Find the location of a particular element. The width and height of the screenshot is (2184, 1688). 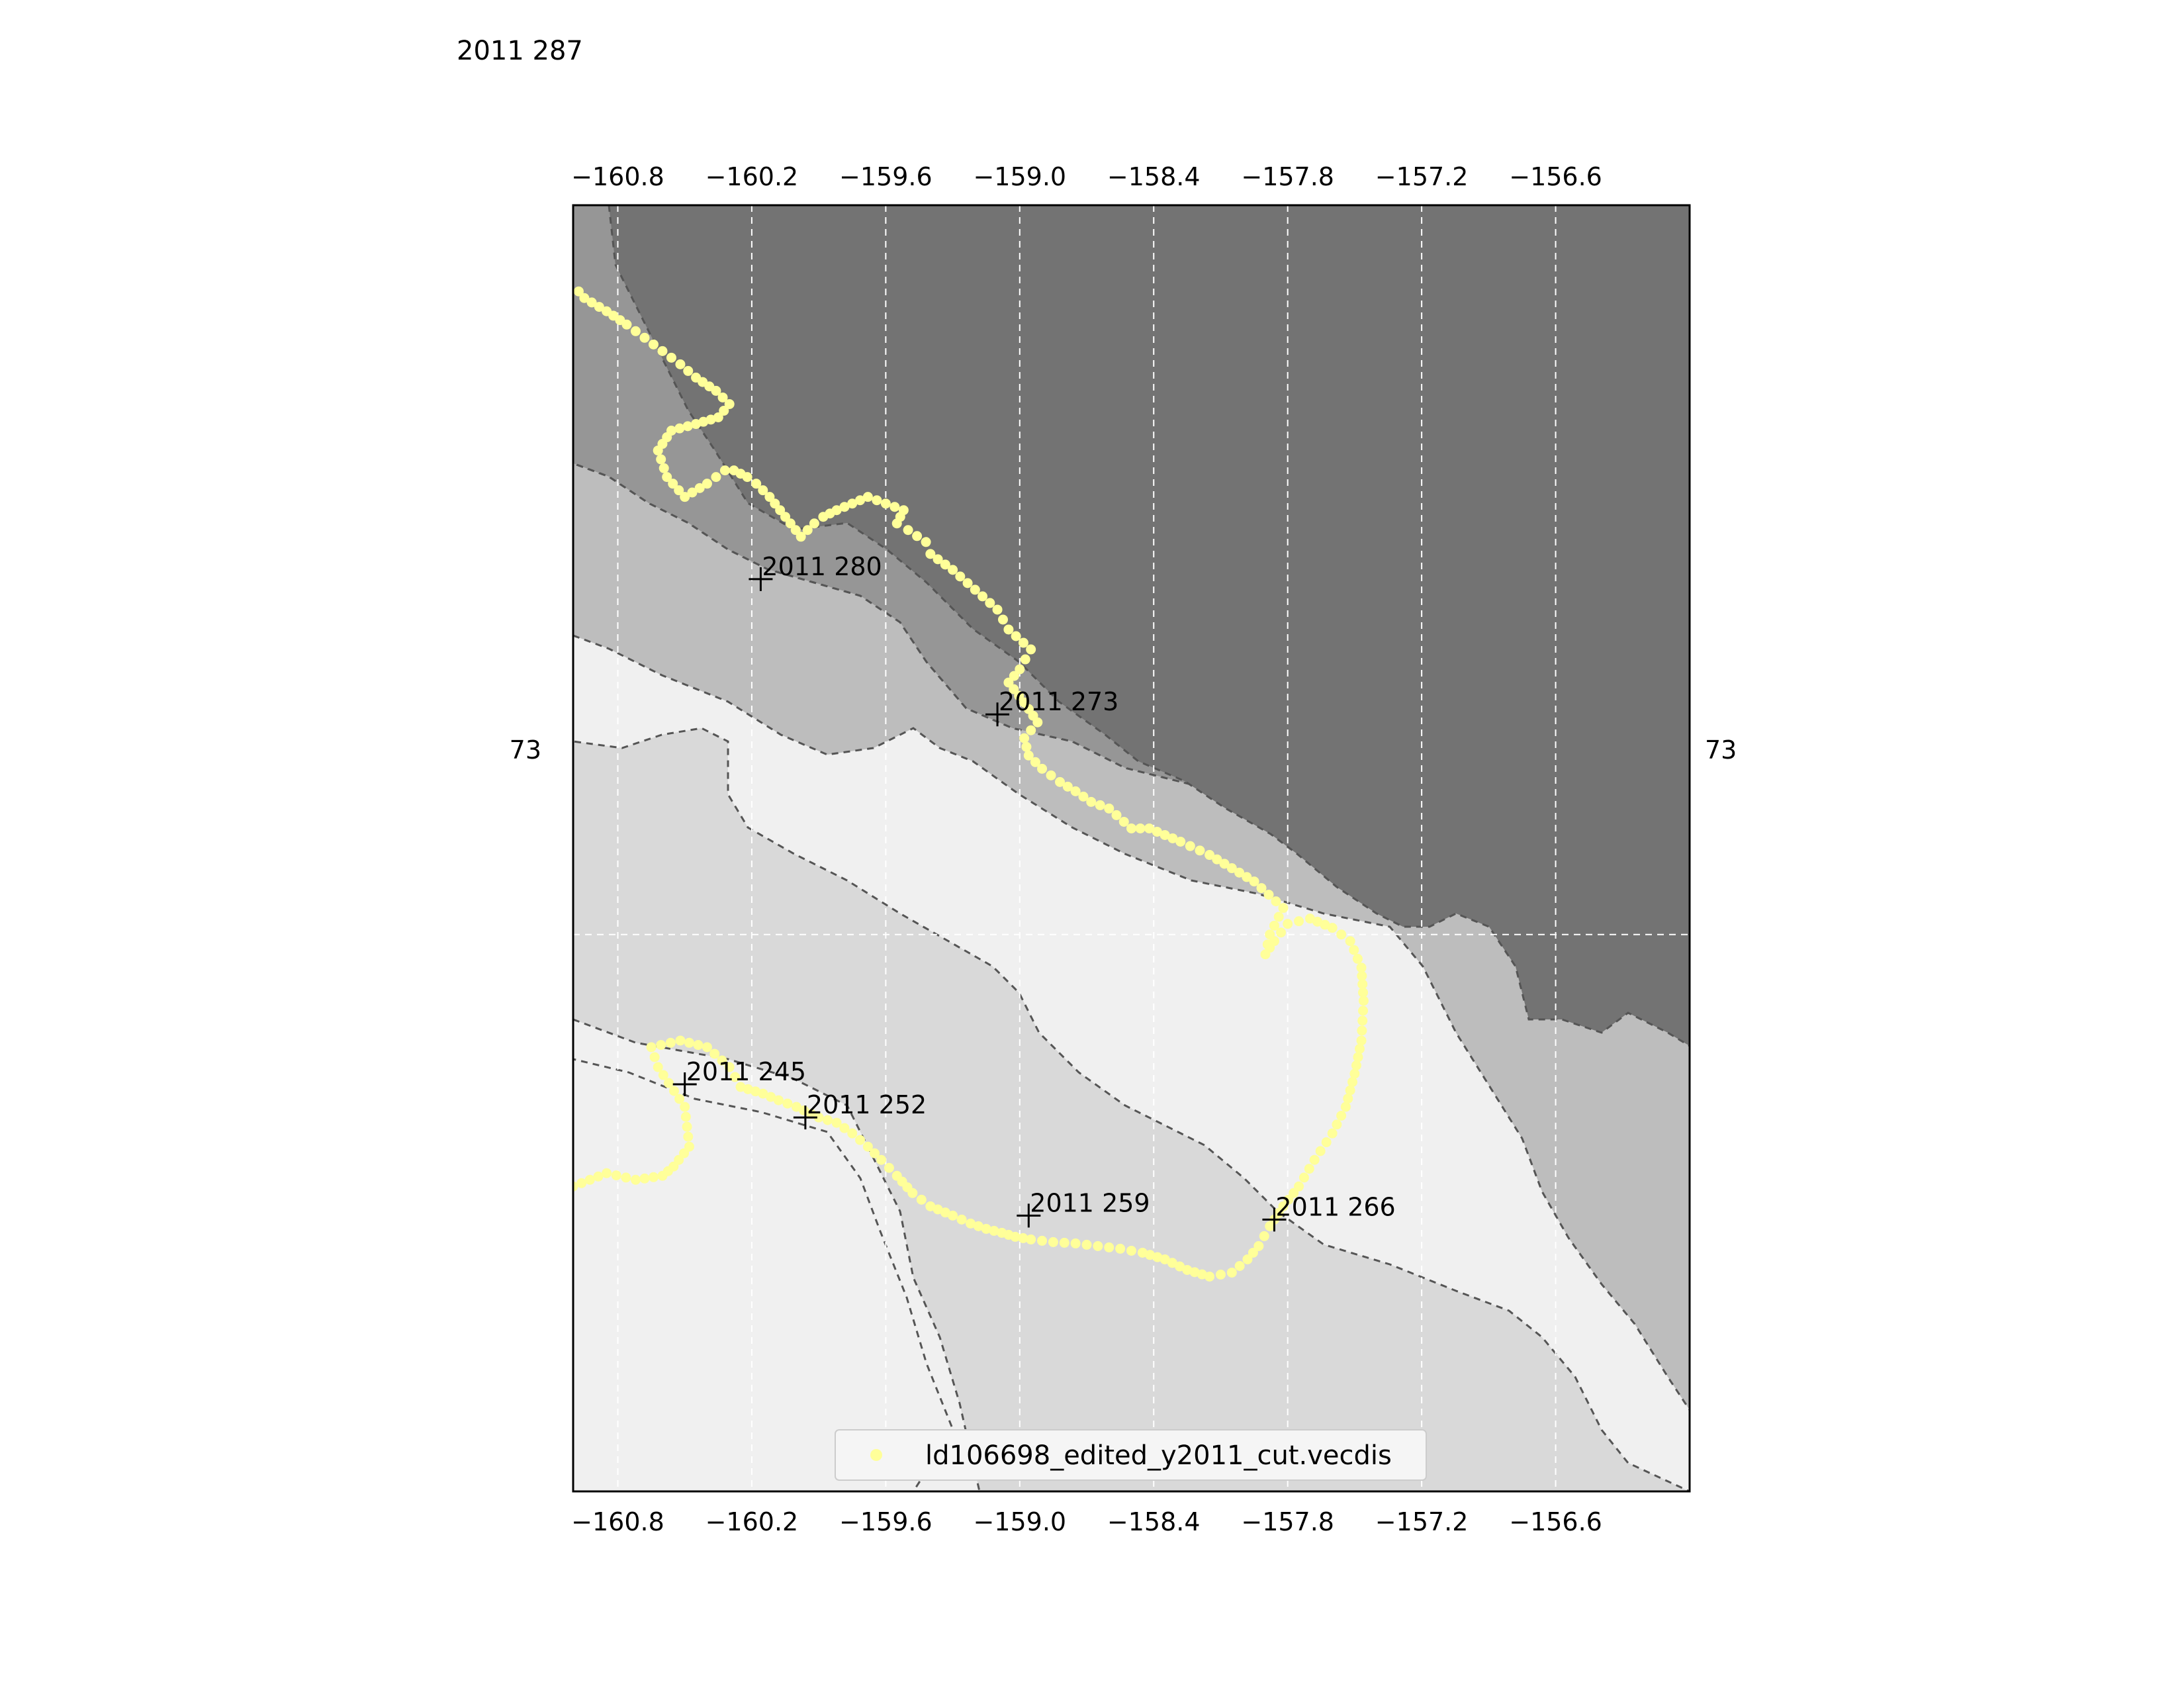

date-marker-label: 2011 259 is located at coordinates (1090, 1202).